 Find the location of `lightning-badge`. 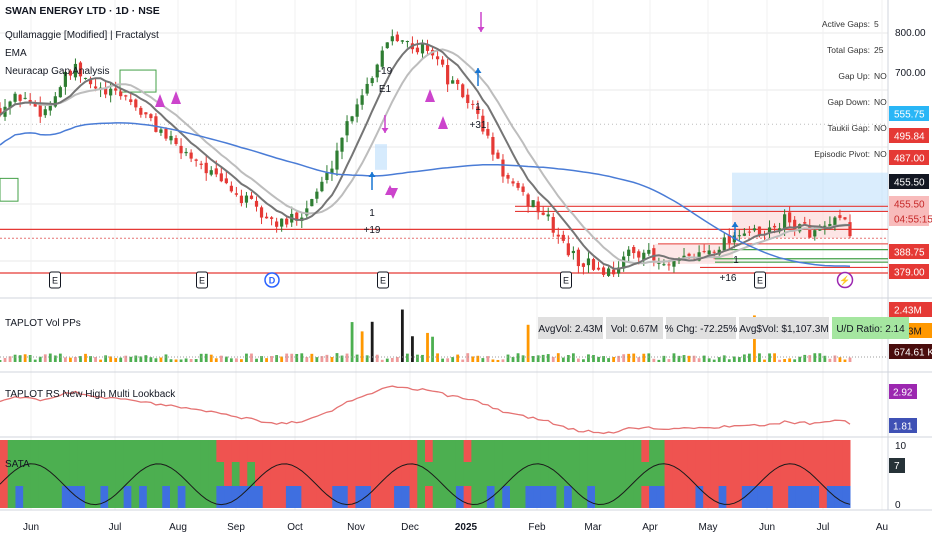

lightning-badge is located at coordinates (845, 280).